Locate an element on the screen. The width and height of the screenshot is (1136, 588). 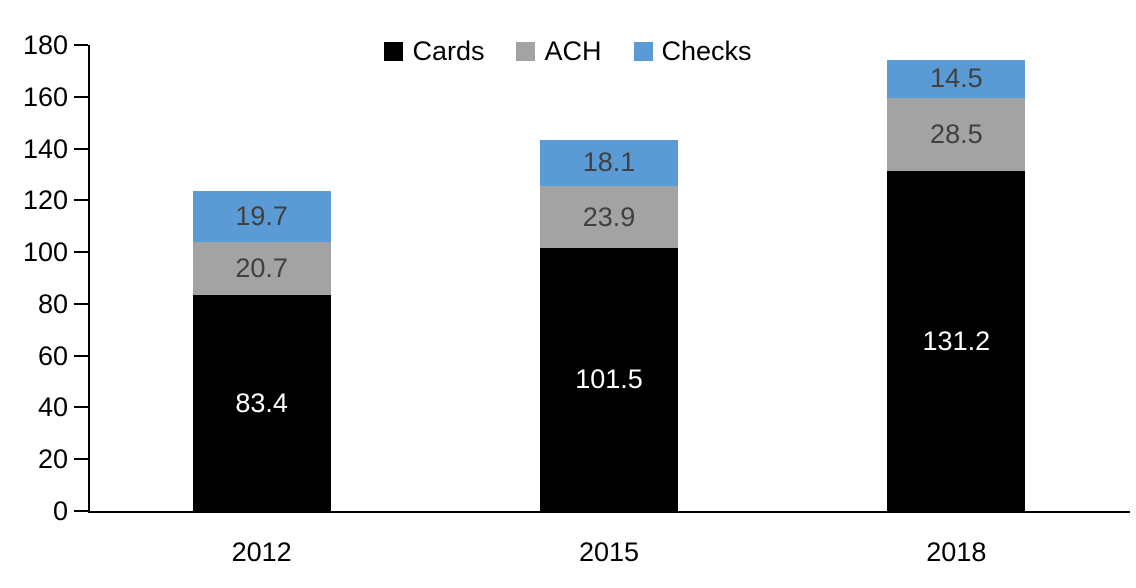
bar-segment-ach: 23.9 is located at coordinates (609, 217).